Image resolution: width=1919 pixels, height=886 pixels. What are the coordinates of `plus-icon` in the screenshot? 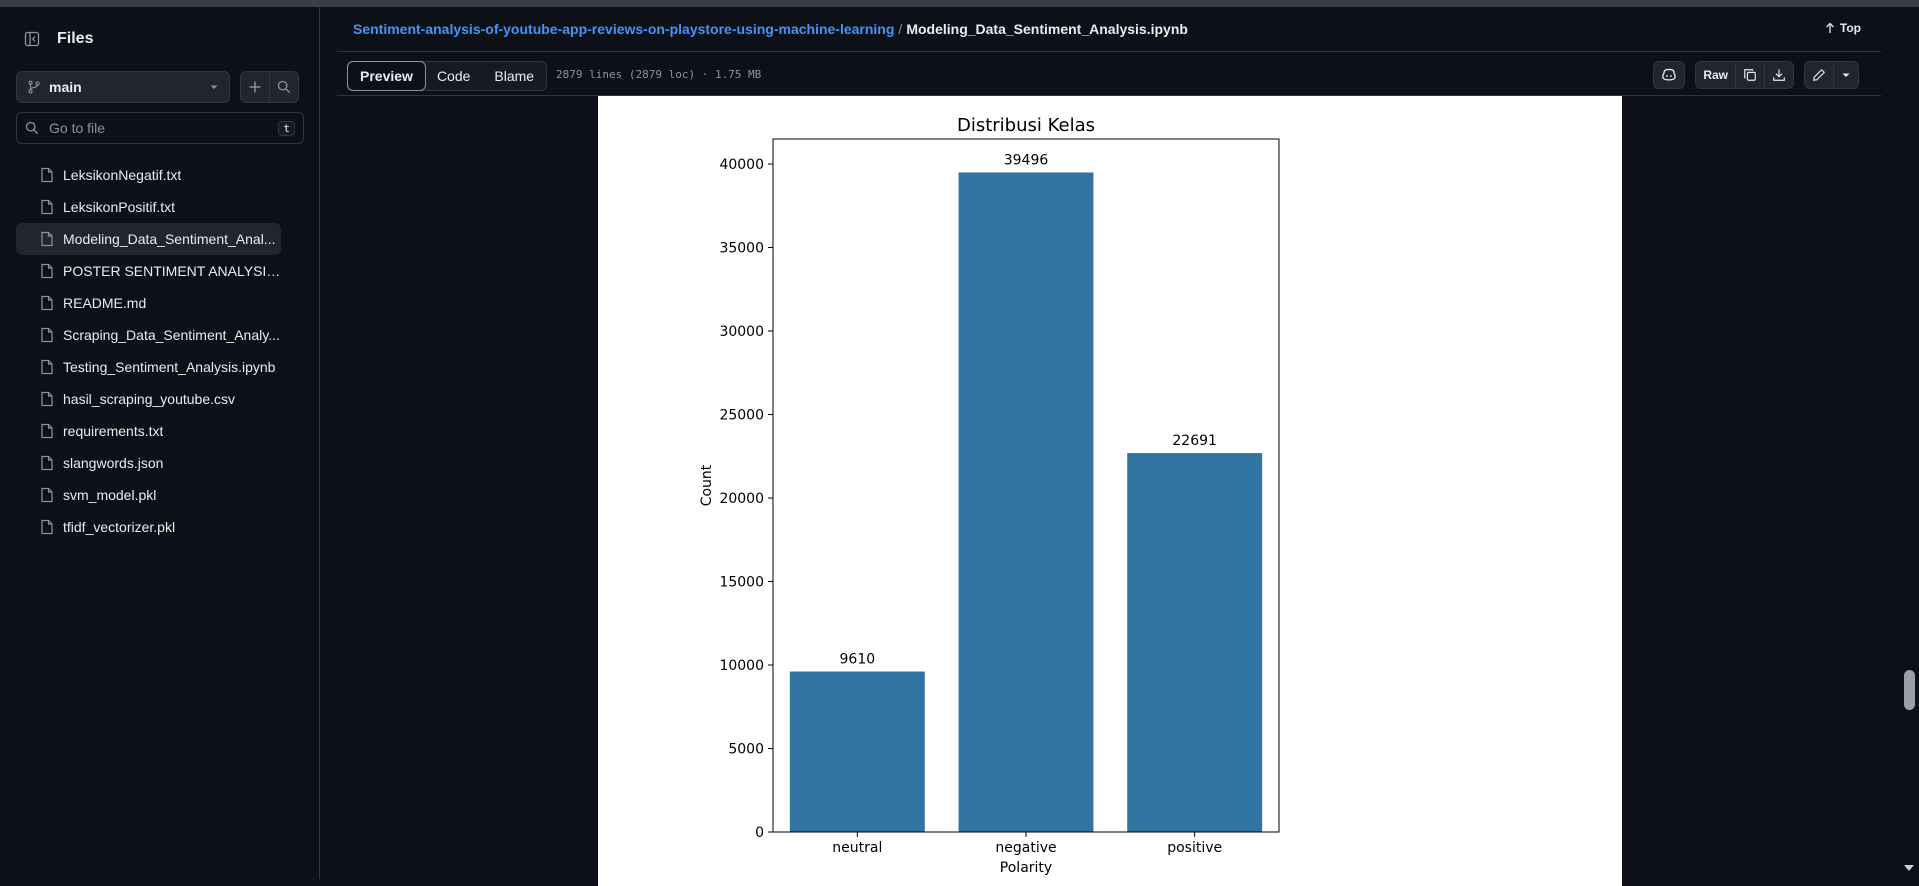 It's located at (255, 87).